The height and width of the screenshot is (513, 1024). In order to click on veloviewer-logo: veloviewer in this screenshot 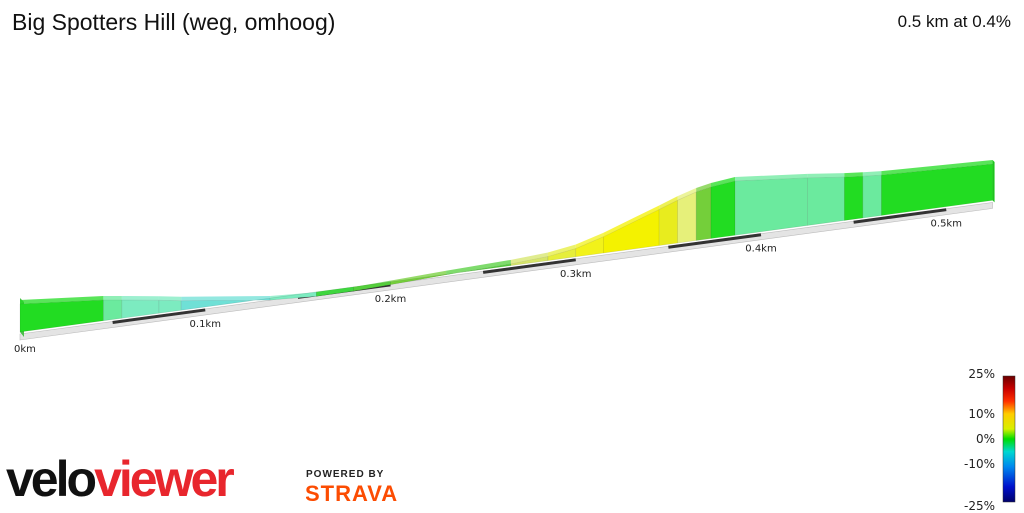, I will do `click(151, 482)`.